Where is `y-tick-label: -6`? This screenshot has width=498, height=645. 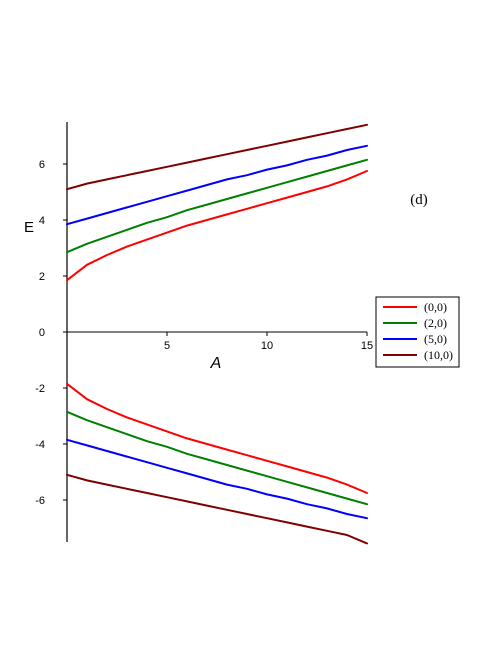 y-tick-label: -6 is located at coordinates (40, 501).